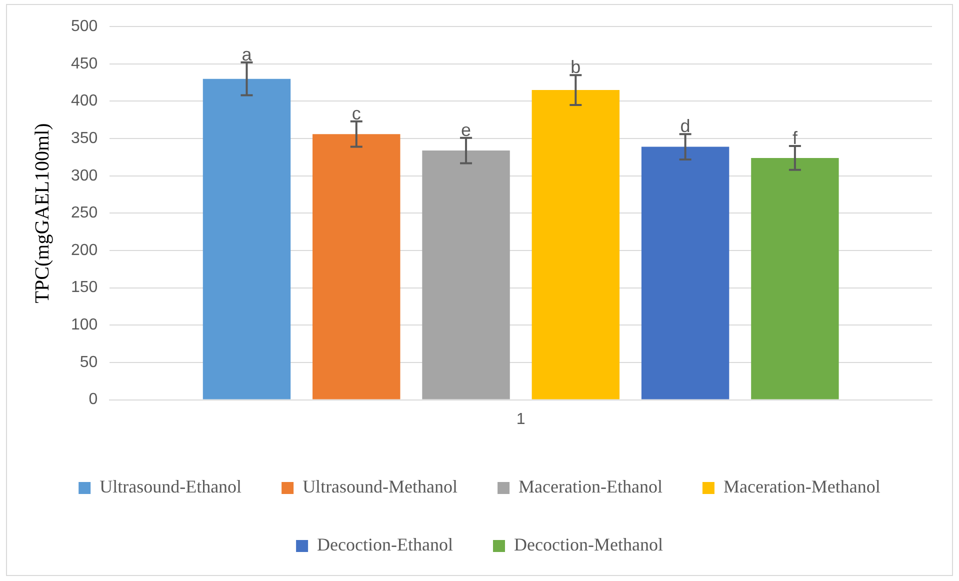 Image resolution: width=959 pixels, height=581 pixels. I want to click on data-label: c, so click(356, 113).